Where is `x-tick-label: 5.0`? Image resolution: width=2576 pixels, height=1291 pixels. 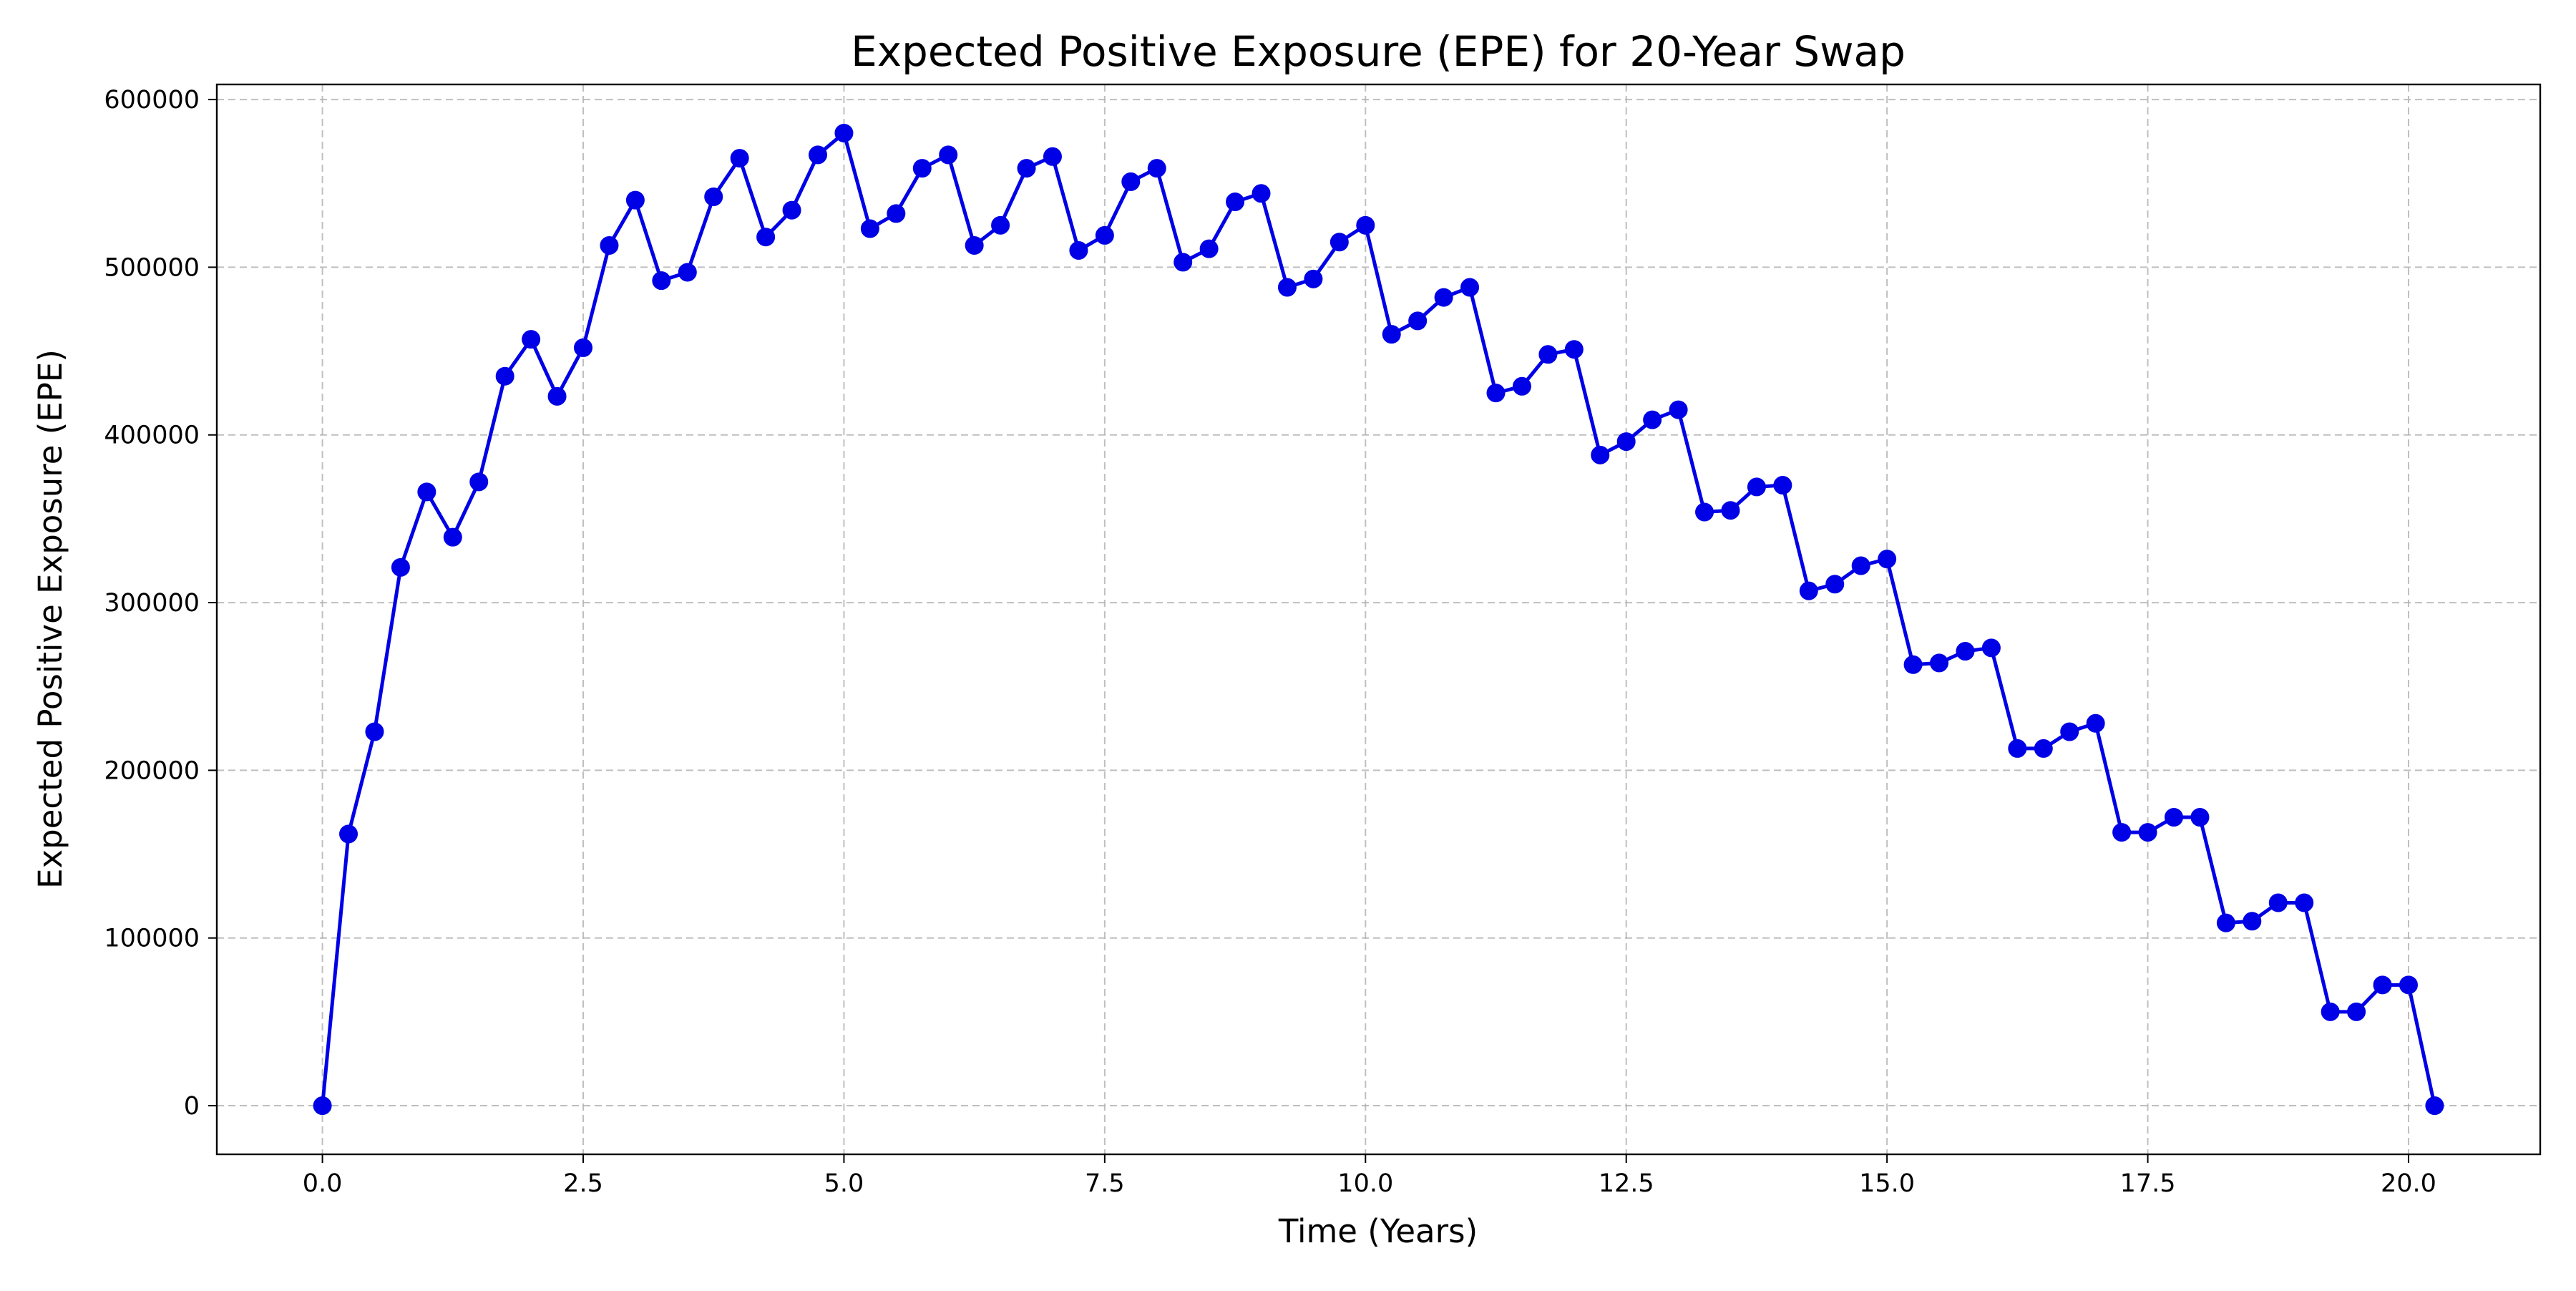
x-tick-label: 5.0 is located at coordinates (844, 1183).